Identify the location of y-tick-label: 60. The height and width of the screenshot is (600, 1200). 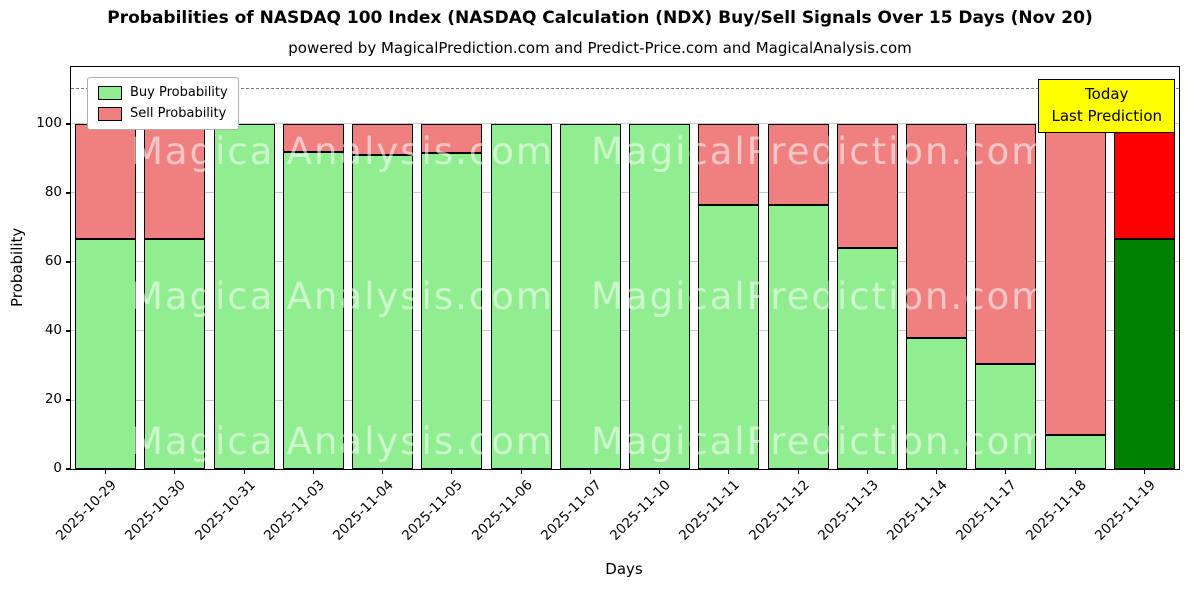
(53, 260).